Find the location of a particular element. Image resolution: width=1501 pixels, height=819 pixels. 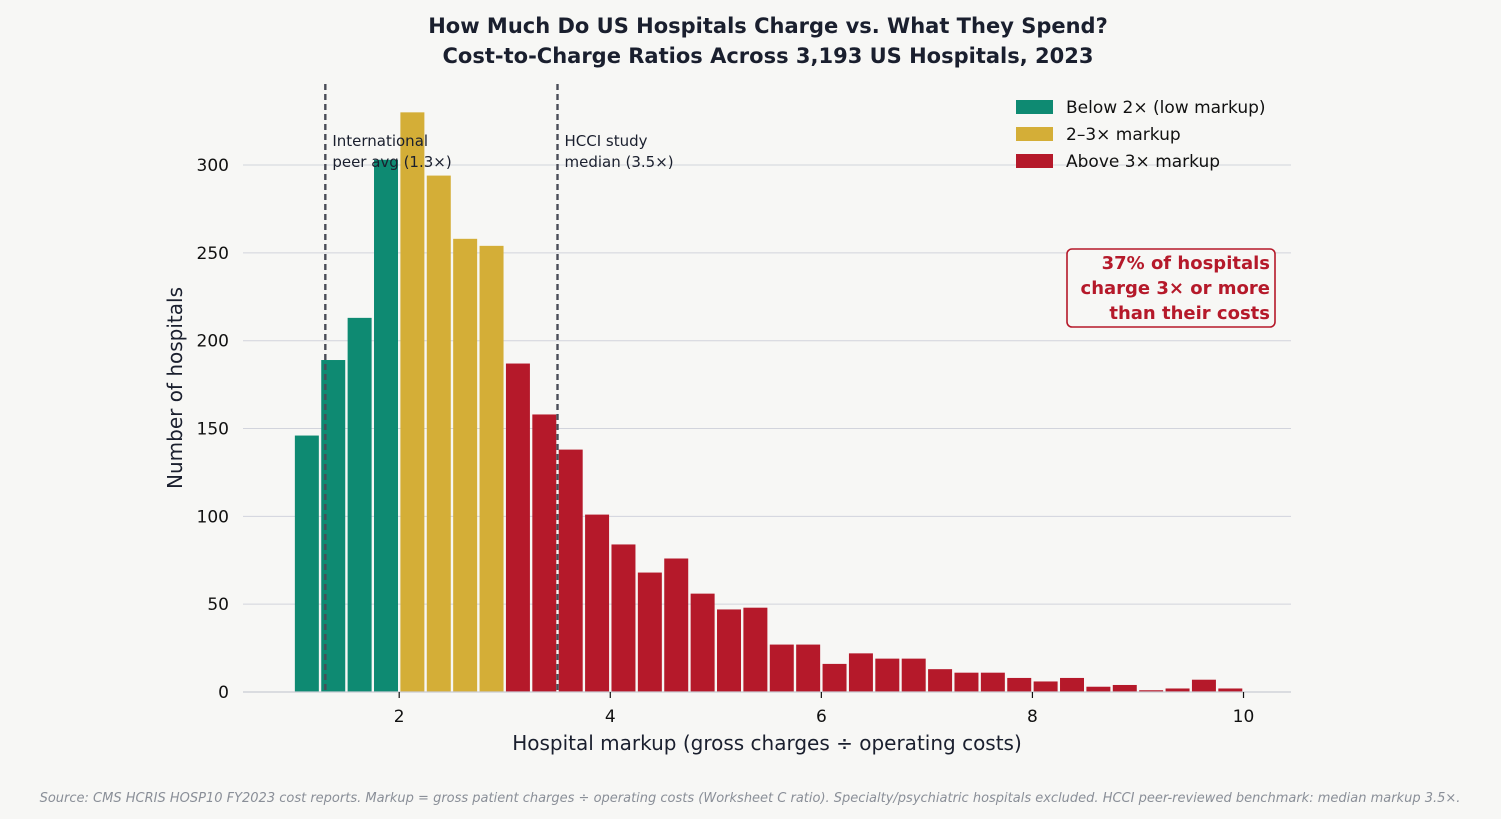

reference-line-label: peer avg (1.3×) is located at coordinates (391, 162).